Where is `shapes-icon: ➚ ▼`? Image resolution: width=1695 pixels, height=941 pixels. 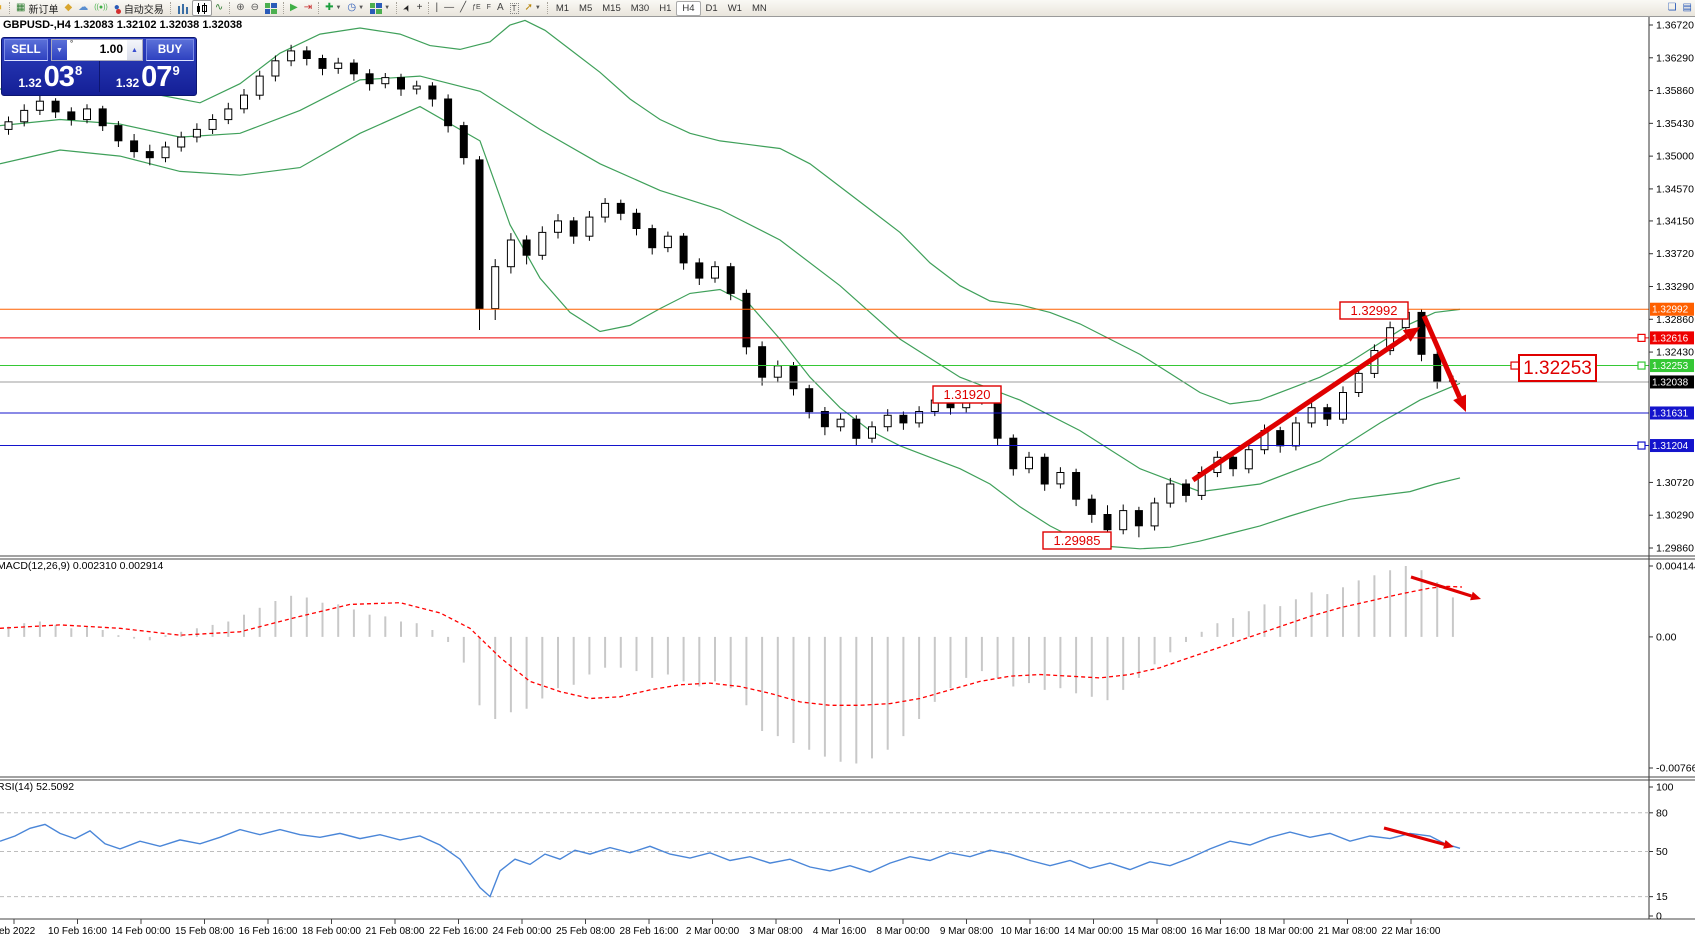 shapes-icon: ➚ ▼ is located at coordinates (533, 8).